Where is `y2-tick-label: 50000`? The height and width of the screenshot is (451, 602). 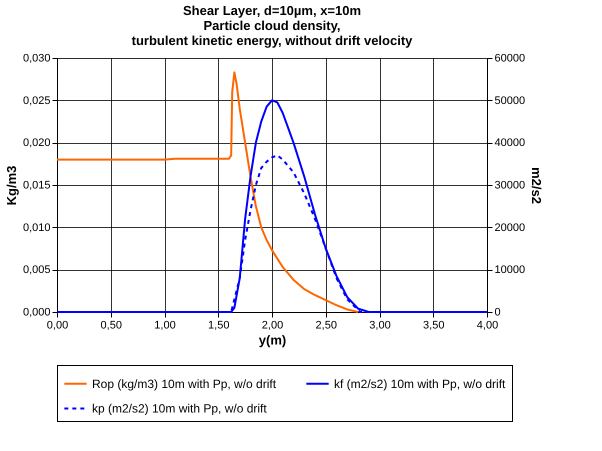 y2-tick-label: 50000 is located at coordinates (510, 100).